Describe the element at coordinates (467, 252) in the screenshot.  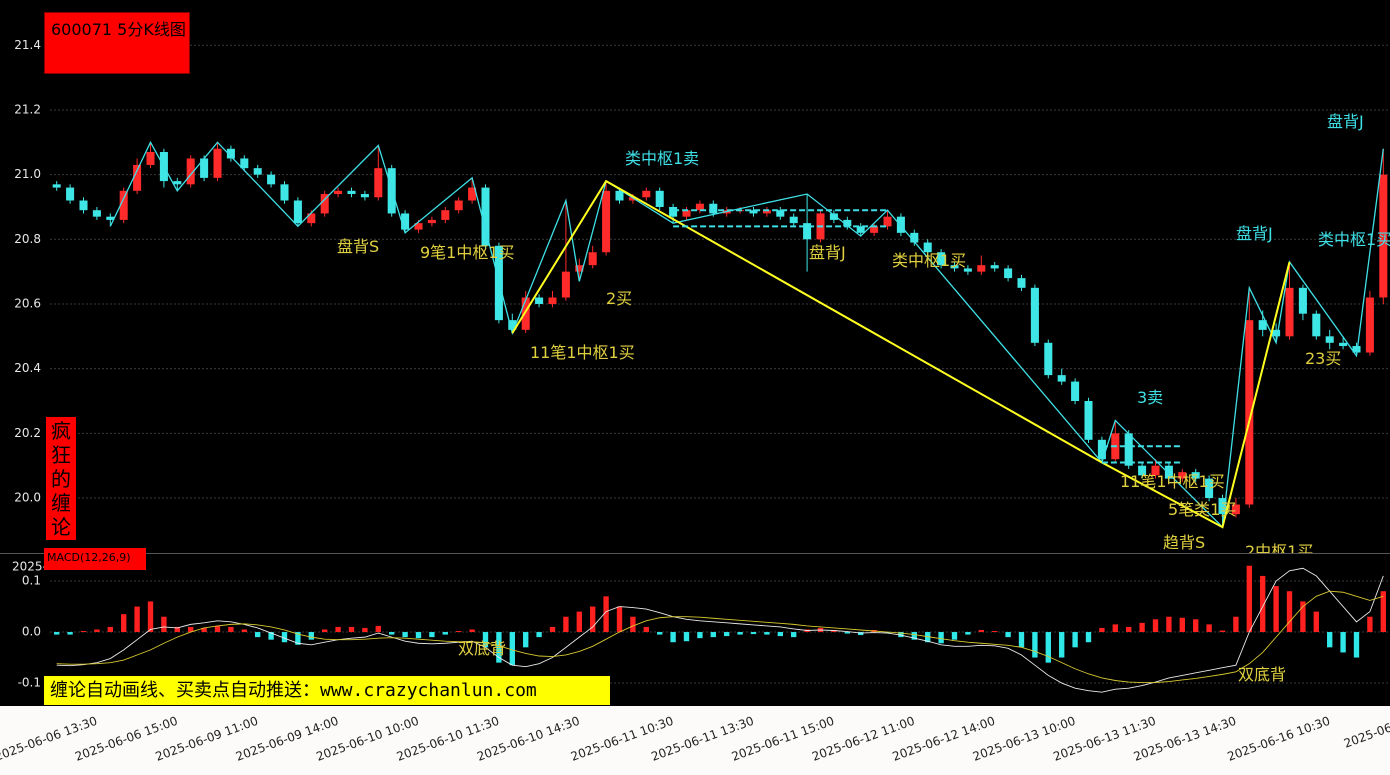
I see `annotation: 9笔1中枢1买` at that location.